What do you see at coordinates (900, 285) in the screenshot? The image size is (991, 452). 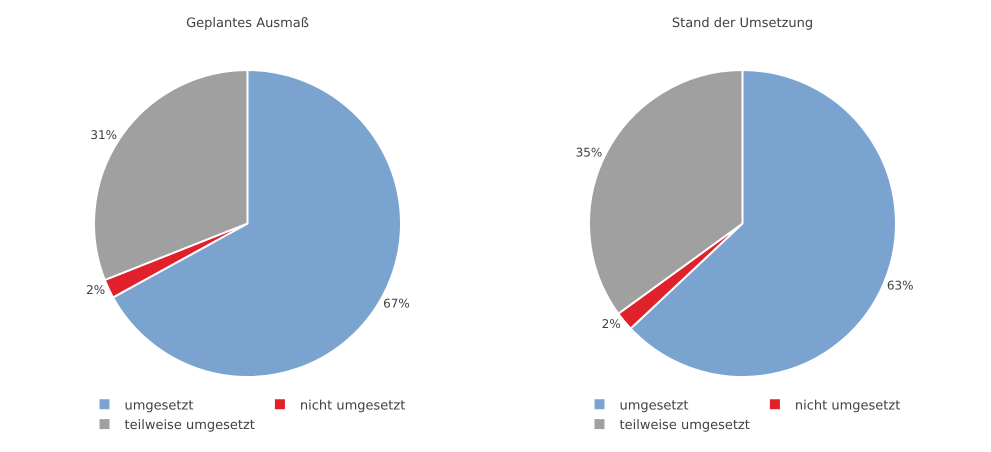 I see `data-label: 63%` at bounding box center [900, 285].